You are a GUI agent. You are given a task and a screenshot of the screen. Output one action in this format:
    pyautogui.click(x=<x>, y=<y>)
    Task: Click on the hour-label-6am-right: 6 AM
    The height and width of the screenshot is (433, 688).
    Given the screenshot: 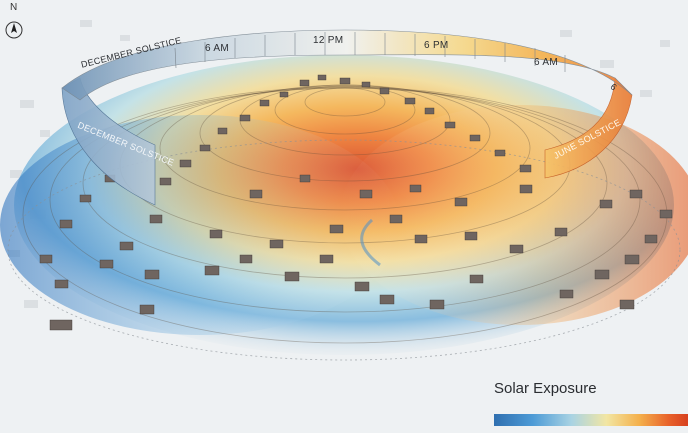 What is the action you would take?
    pyautogui.click(x=546, y=62)
    